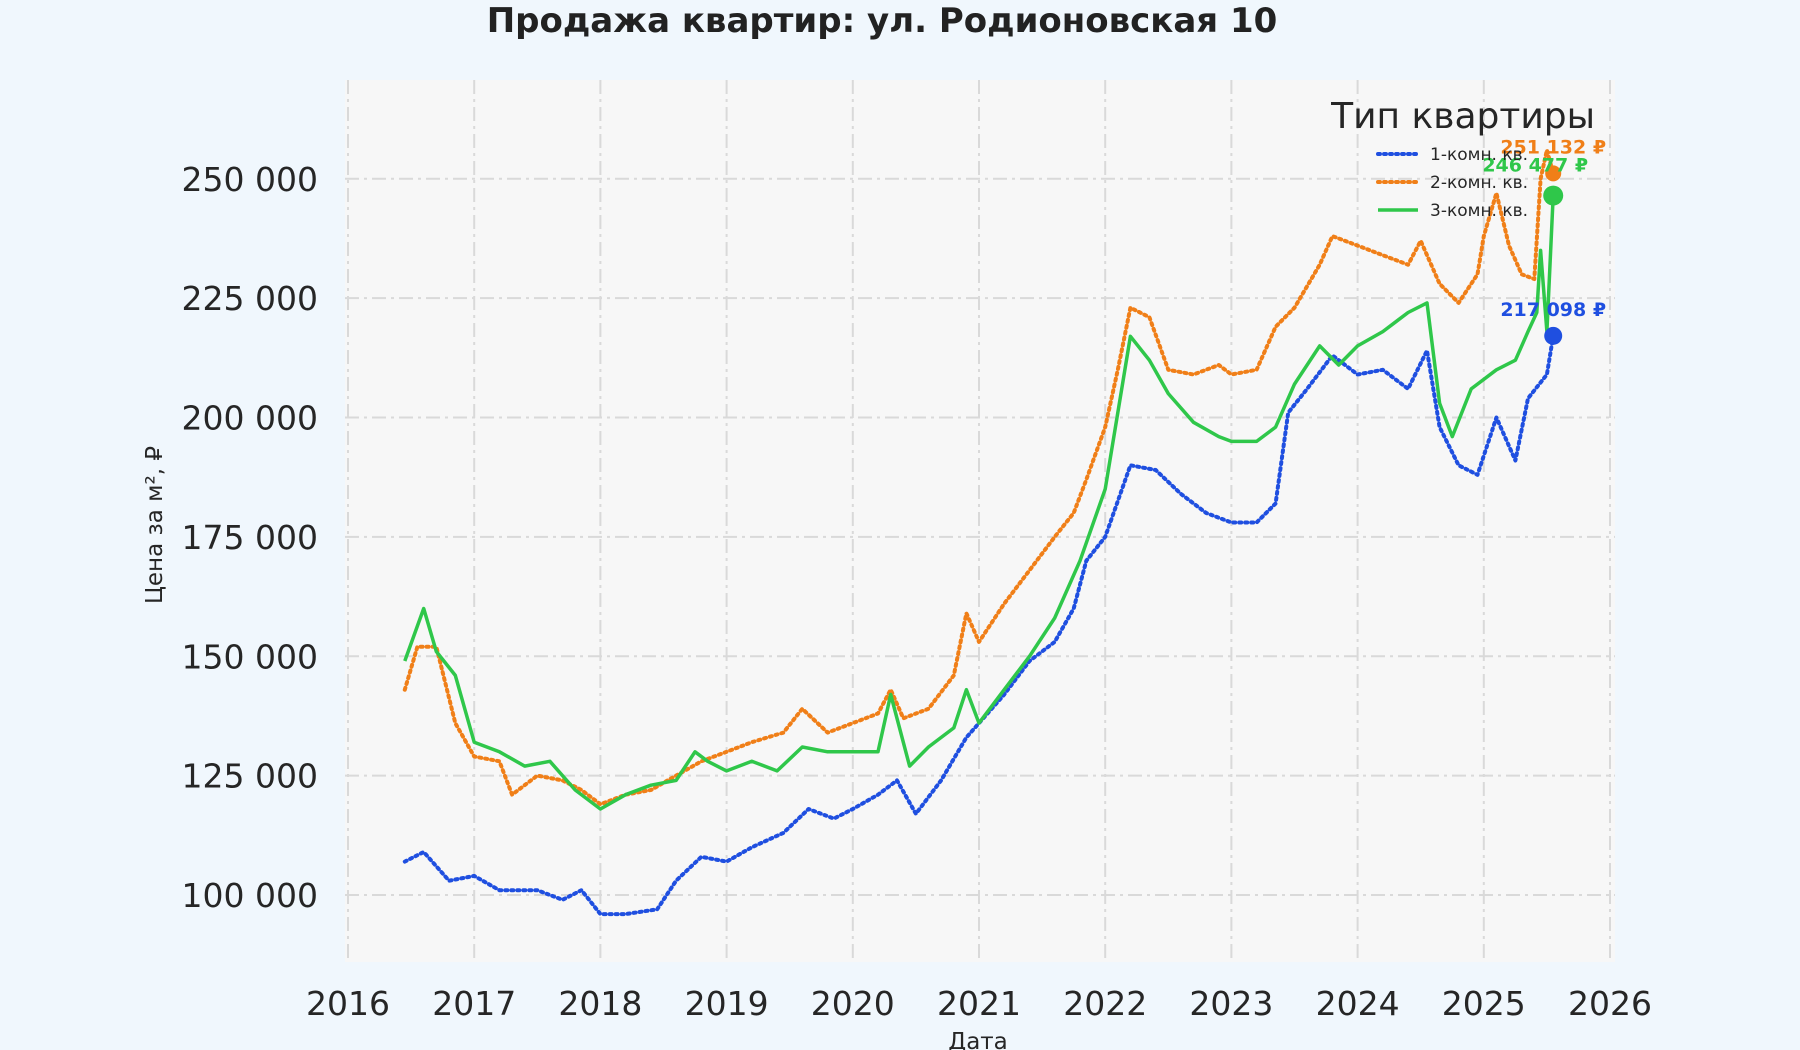 The height and width of the screenshot is (1050, 1800). What do you see at coordinates (1231, 1003) in the screenshot?
I see `x-tick-label: 2023` at bounding box center [1231, 1003].